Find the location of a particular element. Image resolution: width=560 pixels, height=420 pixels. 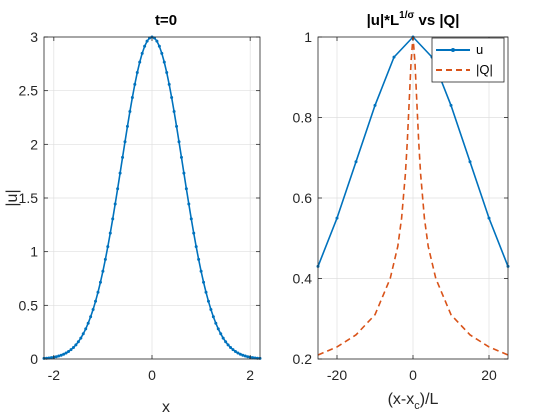

right-title-base: |u|*L is located at coordinates (383, 20).